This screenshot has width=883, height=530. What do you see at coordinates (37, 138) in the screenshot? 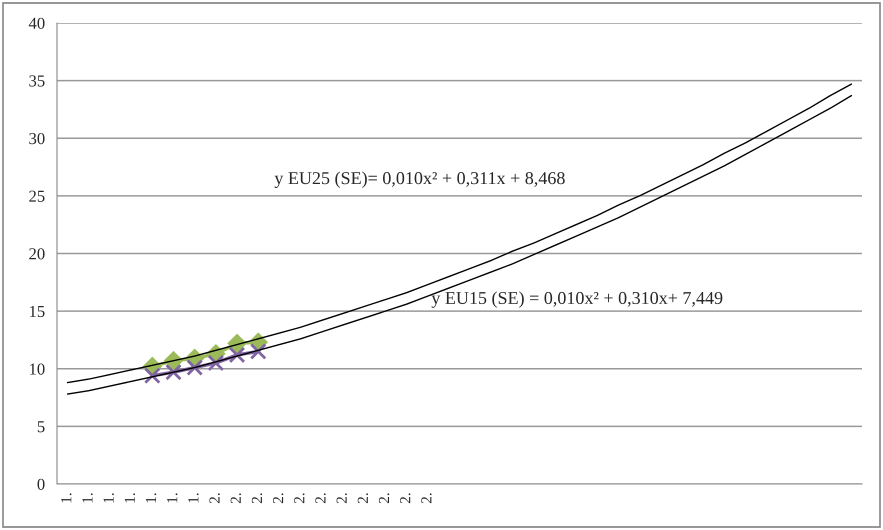
I see `y-tick-label: 30` at bounding box center [37, 138].